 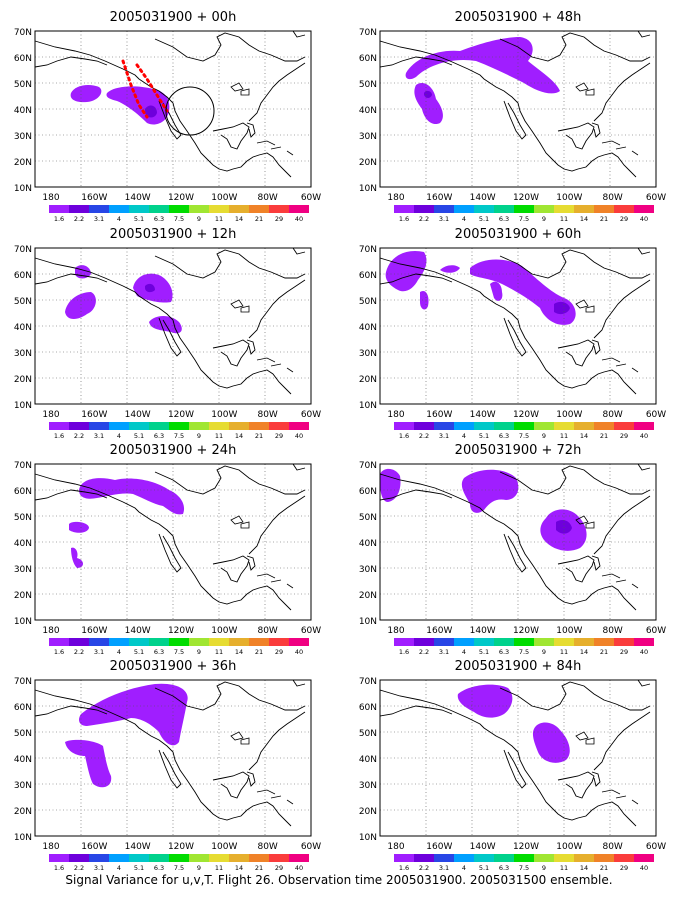 What do you see at coordinates (173, 666) in the screenshot?
I see `panel-title: 2005031900 + 36h` at bounding box center [173, 666].